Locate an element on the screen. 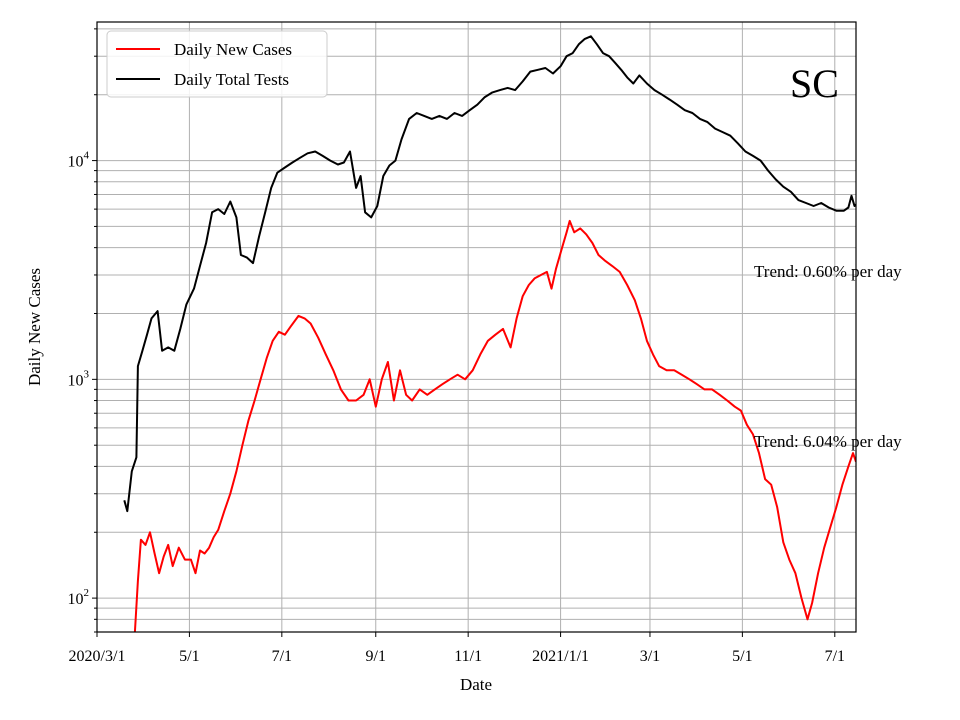 The height and width of the screenshot is (720, 960). y-tick-label: 10³ is located at coordinates (79, 378).